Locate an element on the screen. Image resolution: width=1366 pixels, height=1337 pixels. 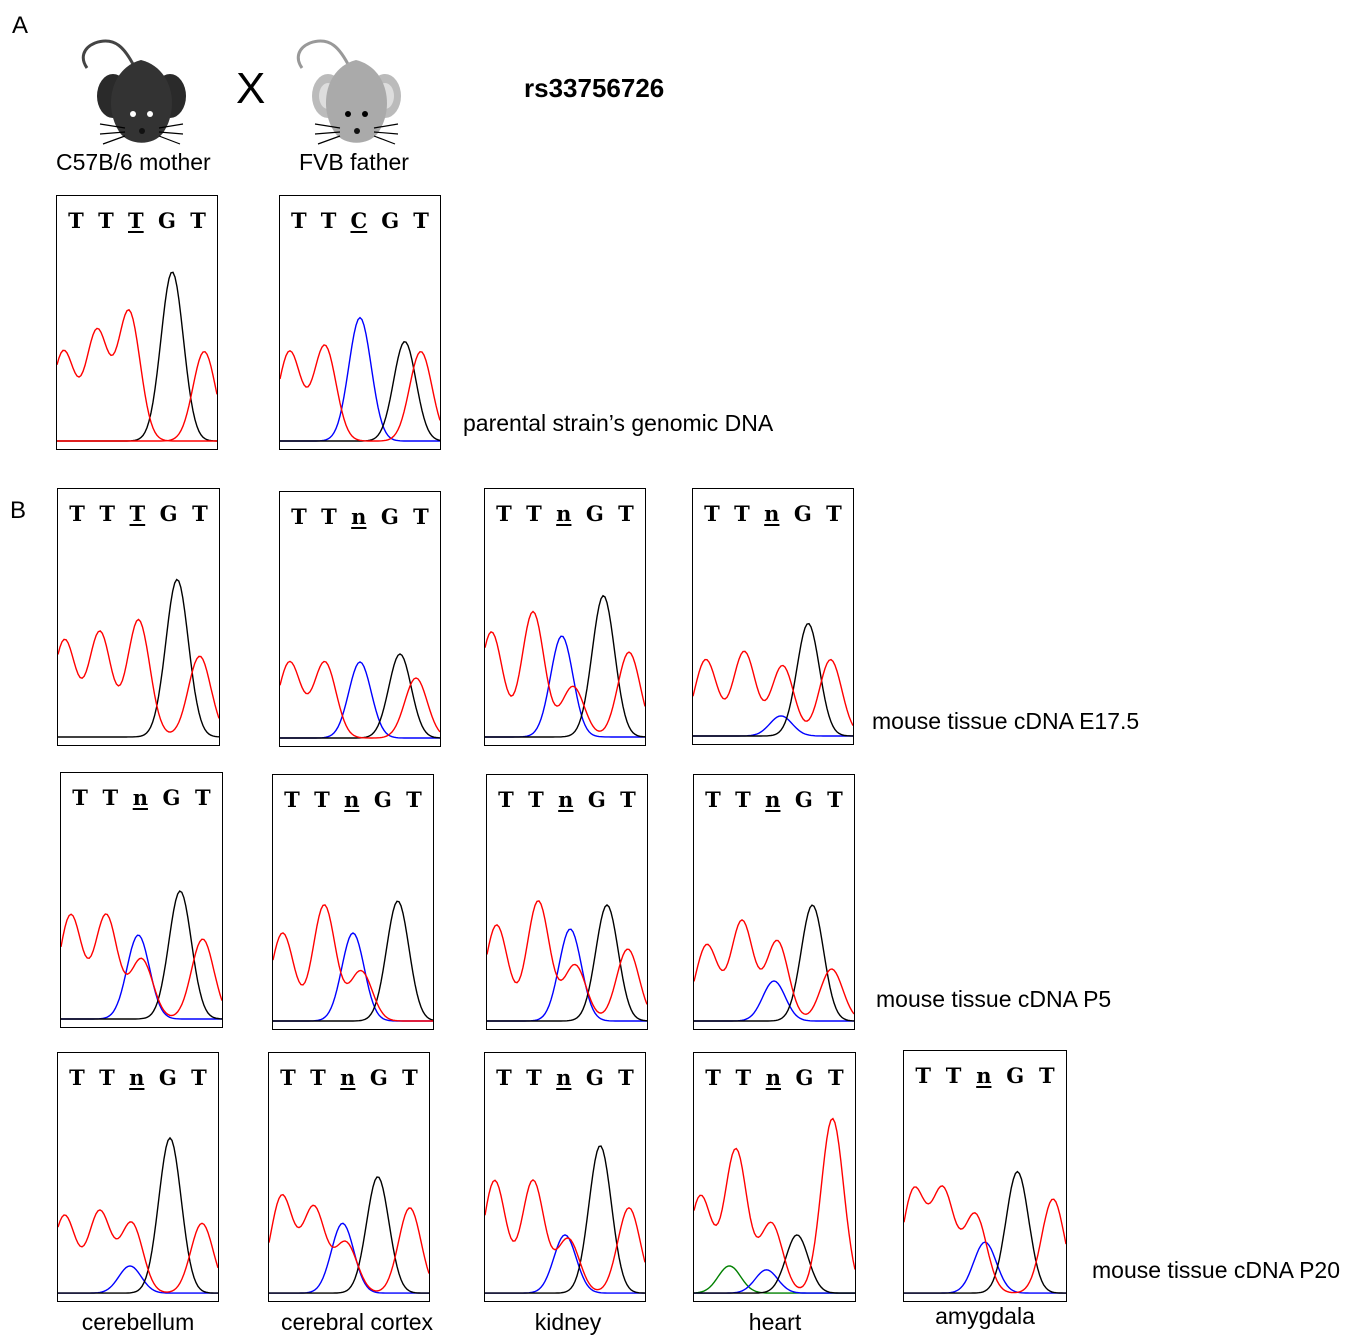
mother-label: C57B/6 mother is located at coordinates (133, 162).